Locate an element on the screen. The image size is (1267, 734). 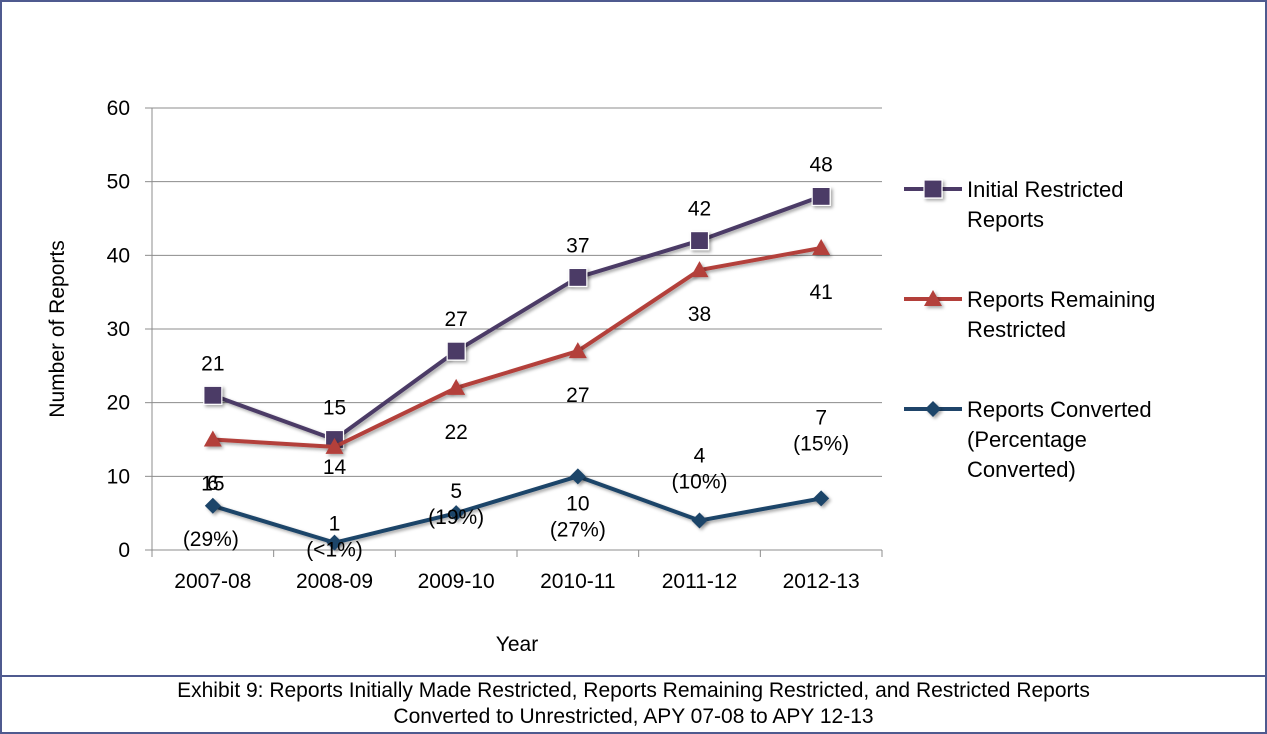
y-tick-label: 50 is located at coordinates (118, 182).